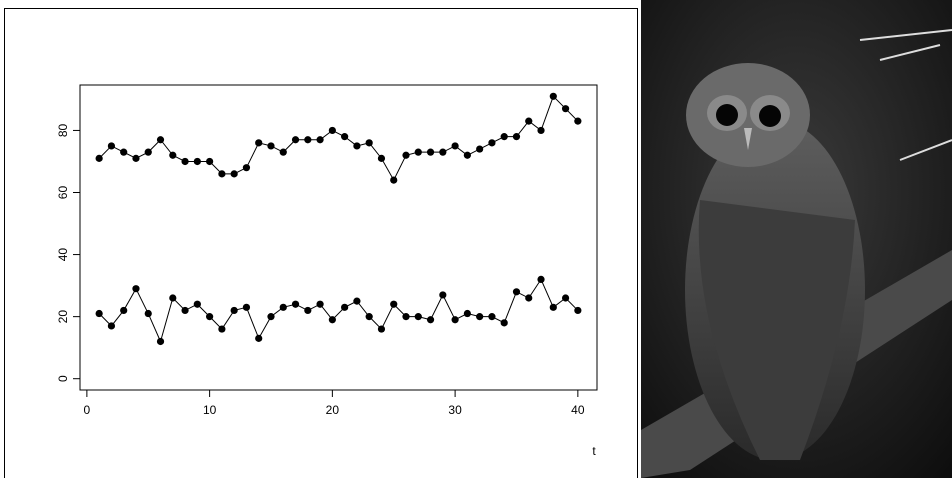 Image resolution: width=952 pixels, height=478 pixels. Describe the element at coordinates (210, 410) in the screenshot. I see `x-tick-label: 10` at that location.